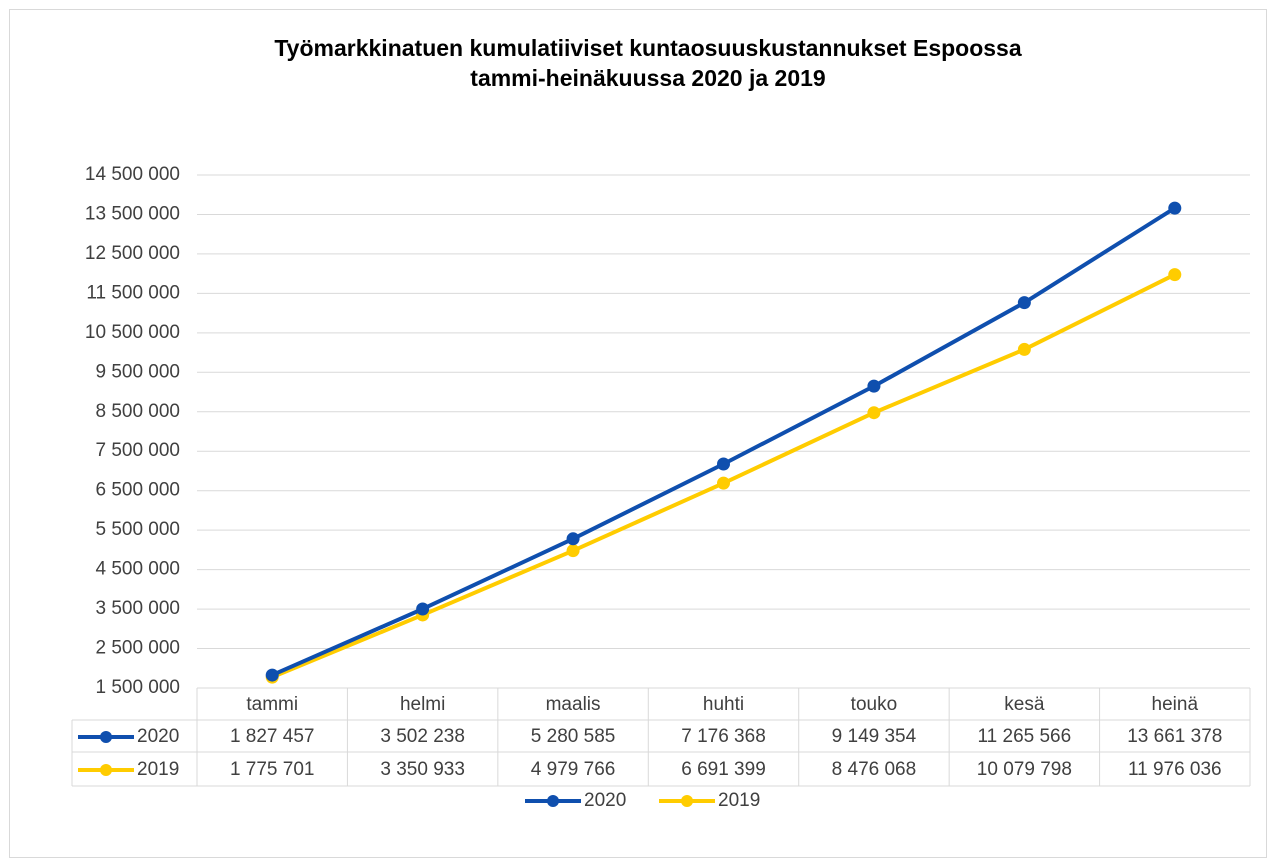 This screenshot has height=859, width=1268. Describe the element at coordinates (874, 736) in the screenshot. I see `table-value: 9 149 354` at that location.